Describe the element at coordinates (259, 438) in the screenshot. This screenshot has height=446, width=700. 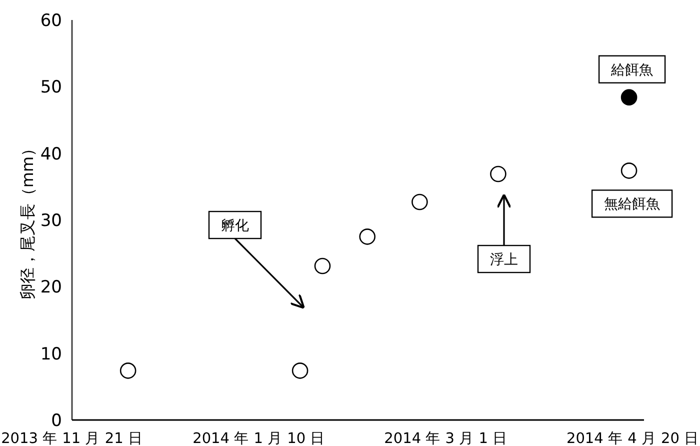
I see `x-tick-label: 2014 年 1 月 10 日` at that location.